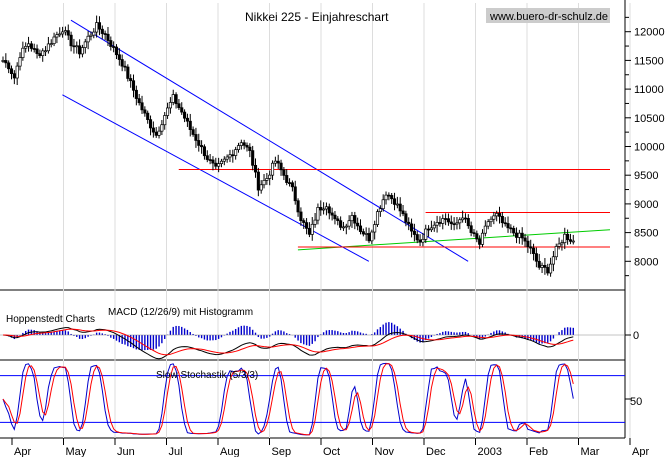  What do you see at coordinates (649, 33) in the screenshot?
I see `price-tick-label: 12000` at bounding box center [649, 33].